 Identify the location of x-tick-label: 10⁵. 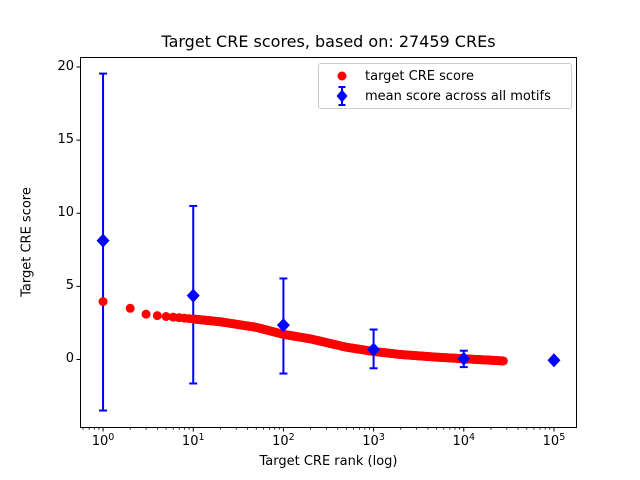
(554, 440).